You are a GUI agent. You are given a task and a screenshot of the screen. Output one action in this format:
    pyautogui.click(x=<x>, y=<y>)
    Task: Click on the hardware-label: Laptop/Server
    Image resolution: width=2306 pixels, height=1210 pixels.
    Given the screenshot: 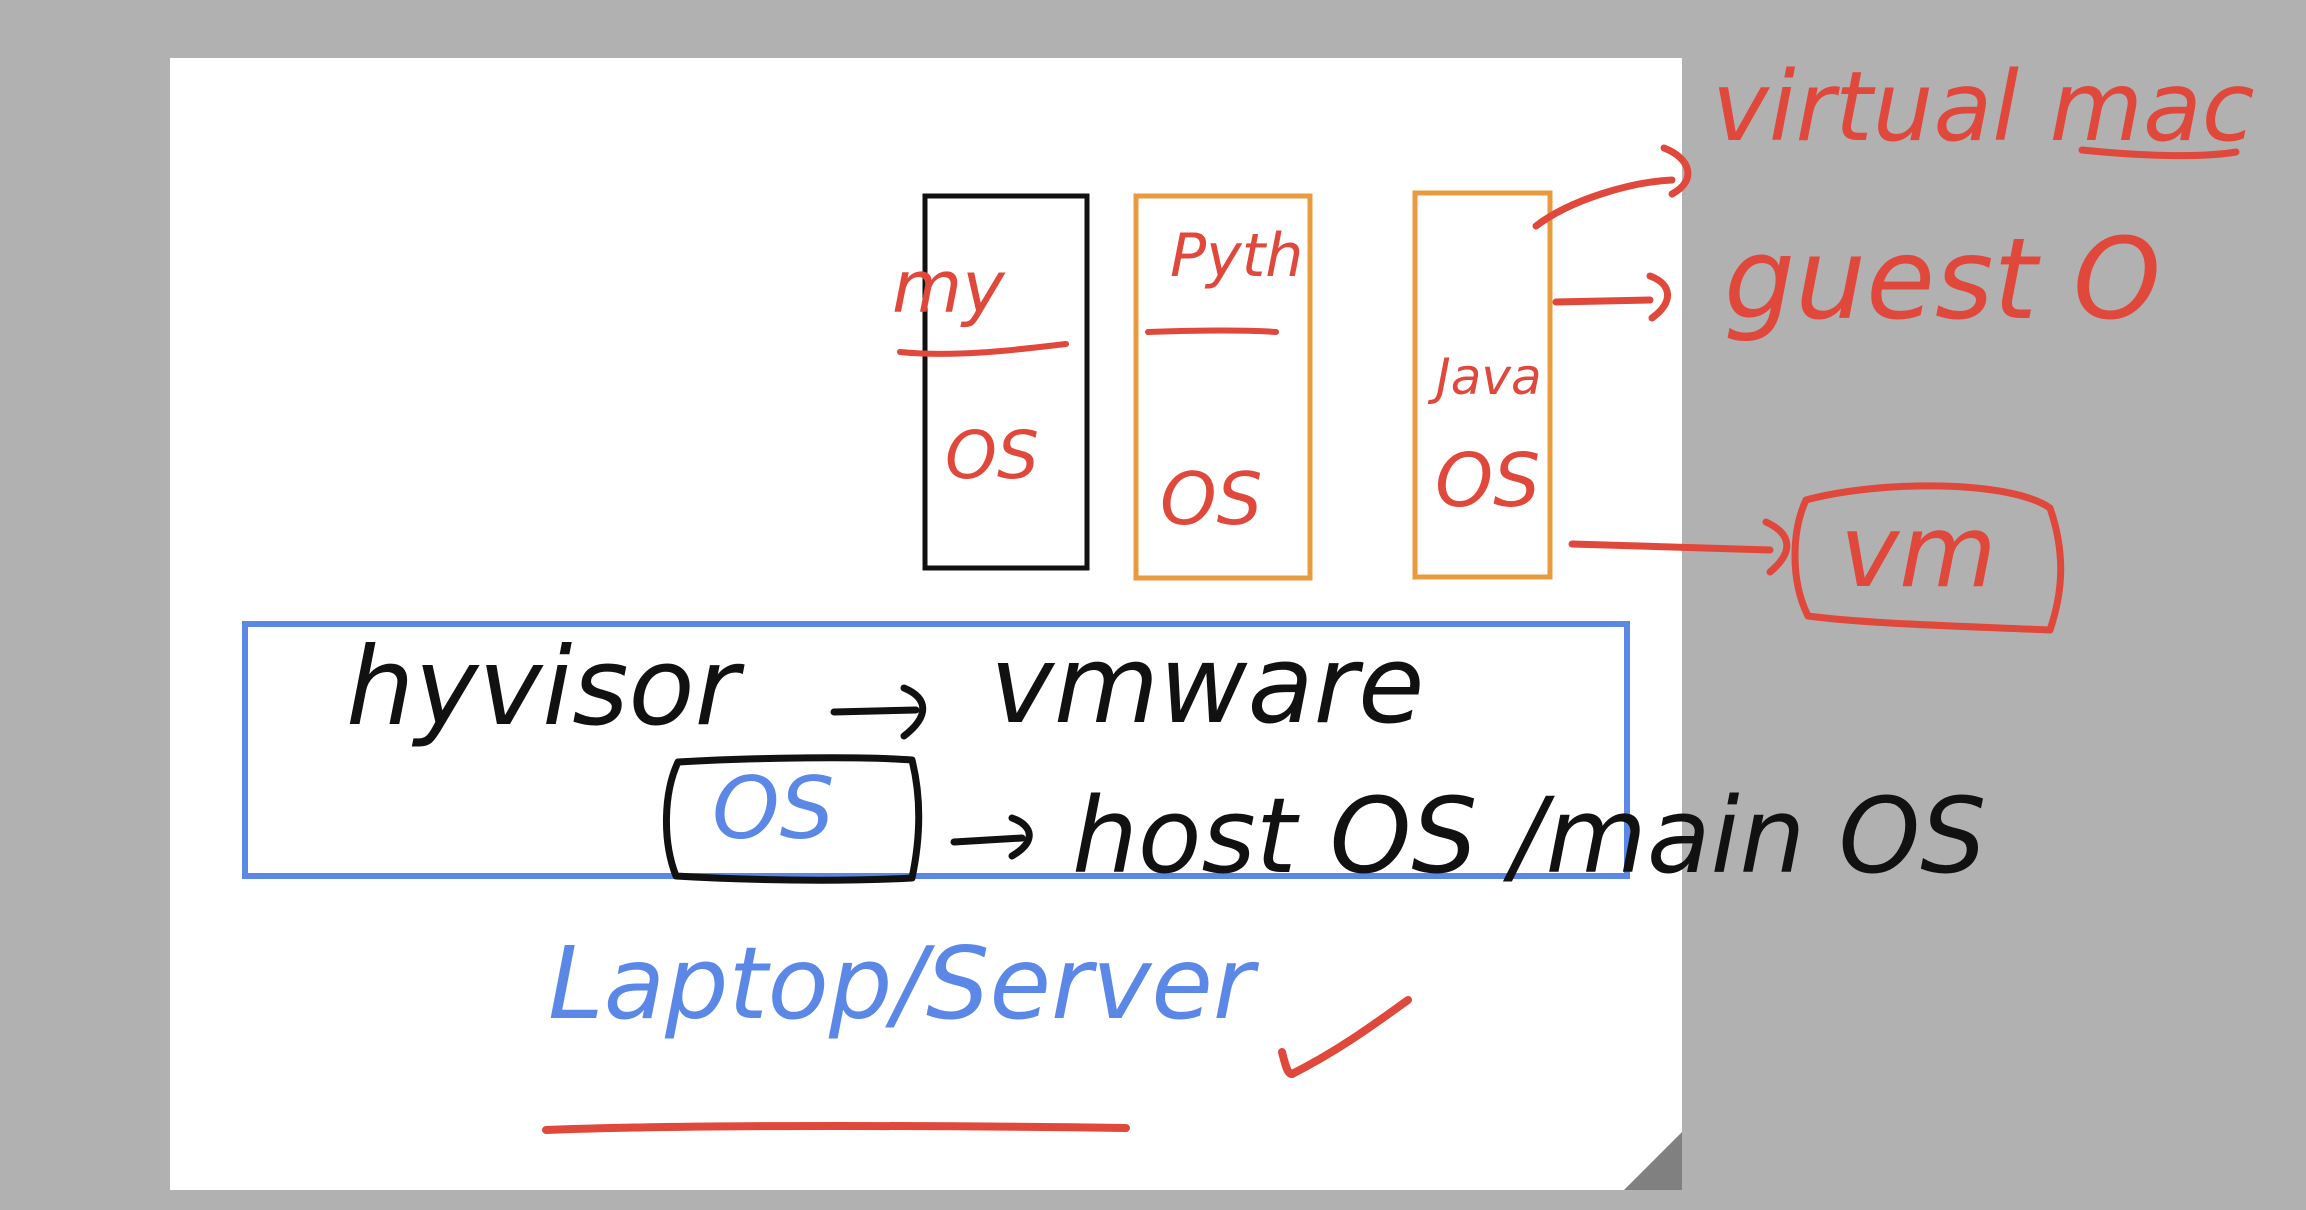 What is the action you would take?
    pyautogui.click(x=904, y=983)
    